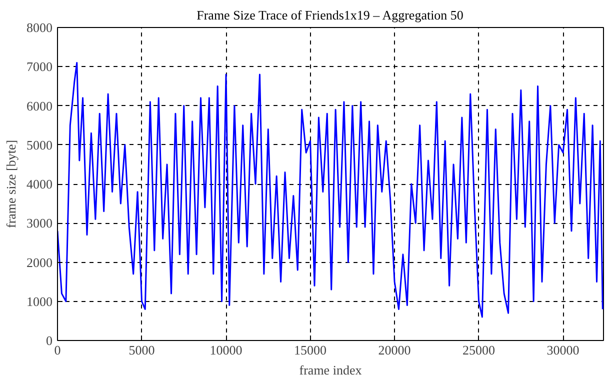  Describe the element at coordinates (39, 184) in the screenshot. I see `y-tick-label: 4000` at that location.